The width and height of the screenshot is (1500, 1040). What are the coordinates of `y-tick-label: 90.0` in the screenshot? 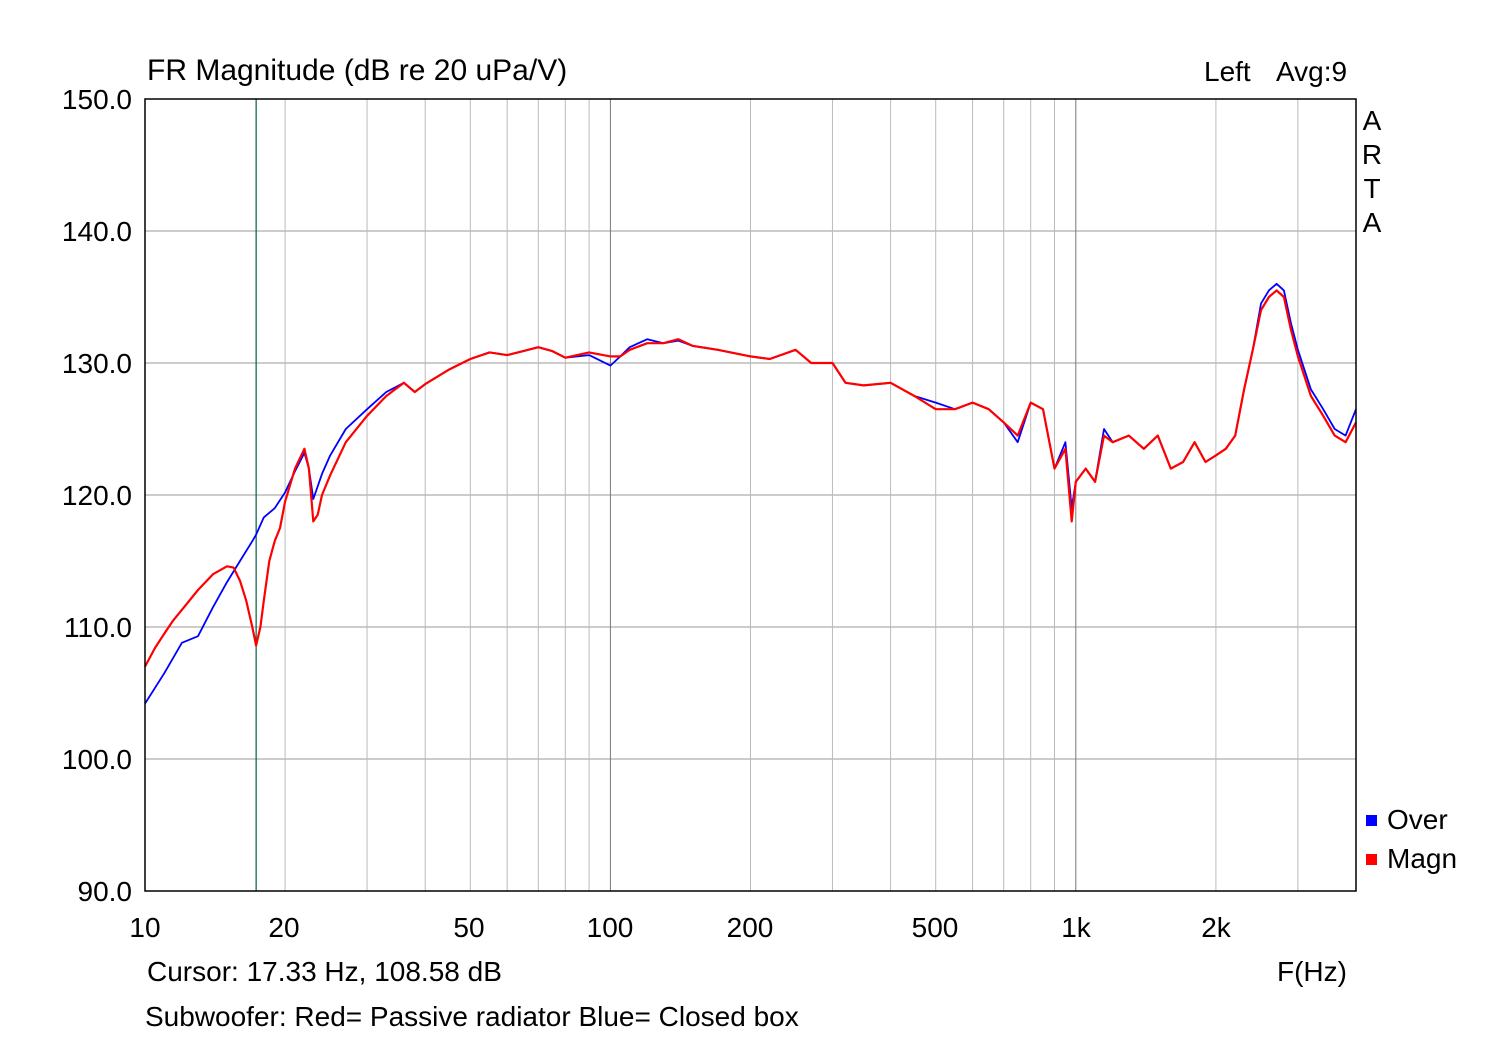 It's located at (105, 891).